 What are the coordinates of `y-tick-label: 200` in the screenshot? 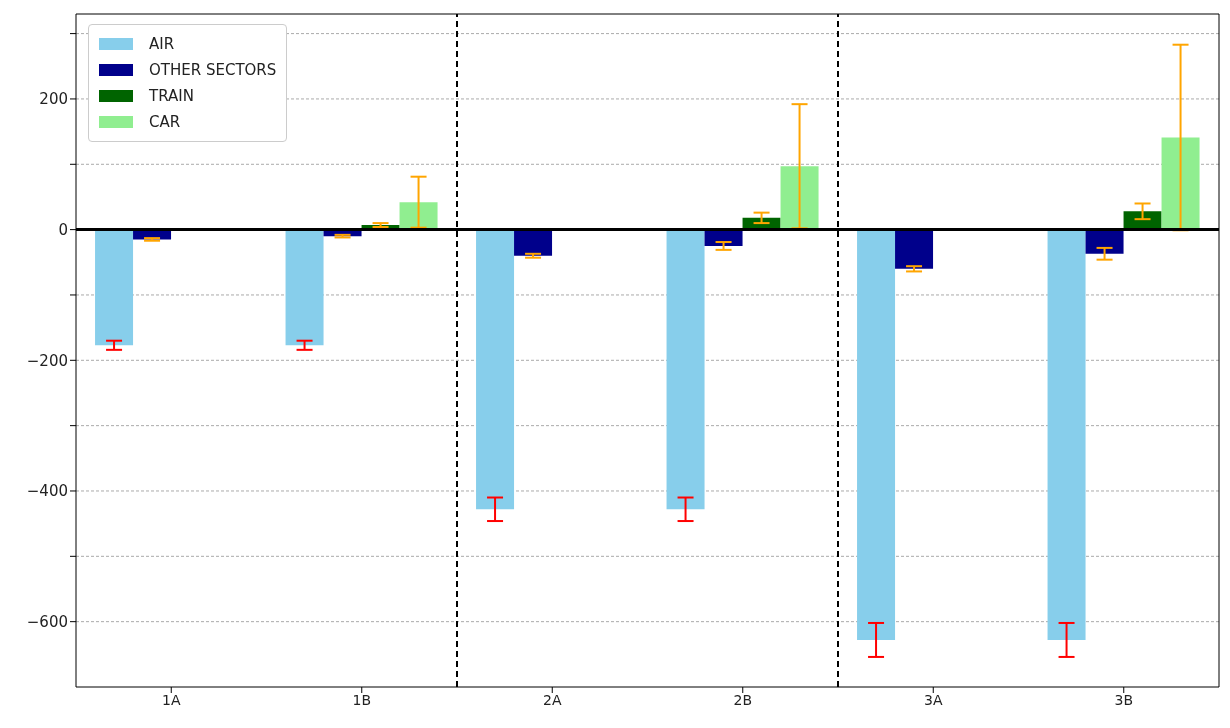 It's located at (53, 99).